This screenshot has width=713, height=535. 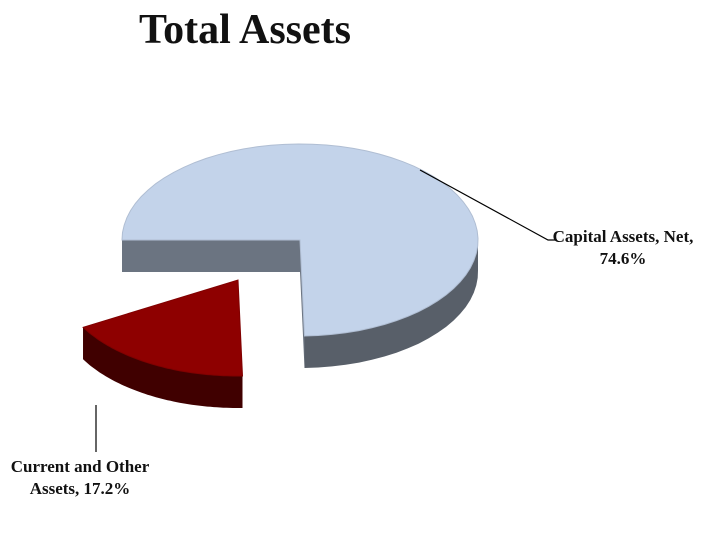 I want to click on slice, so click(x=163, y=328).